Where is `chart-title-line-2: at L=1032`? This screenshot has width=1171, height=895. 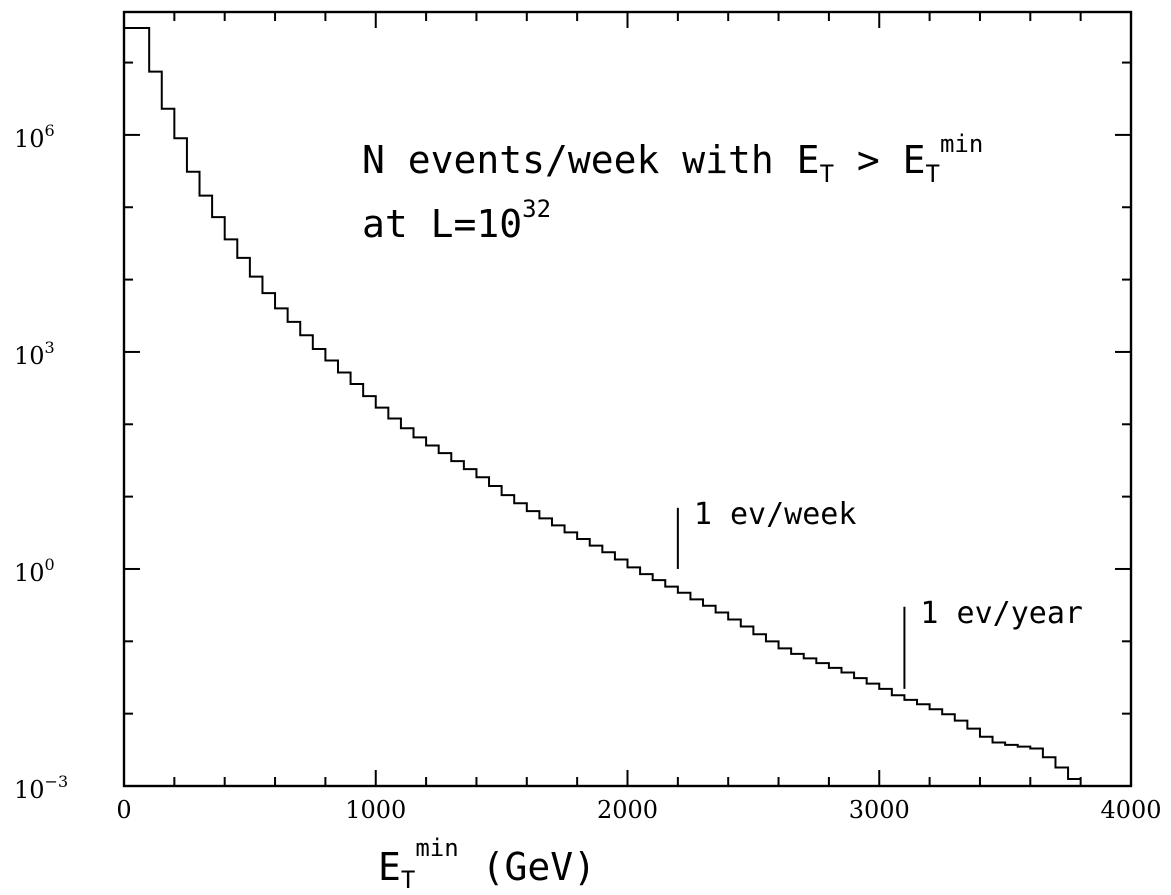
chart-title-line-2: at L=1032 is located at coordinates (456, 220).